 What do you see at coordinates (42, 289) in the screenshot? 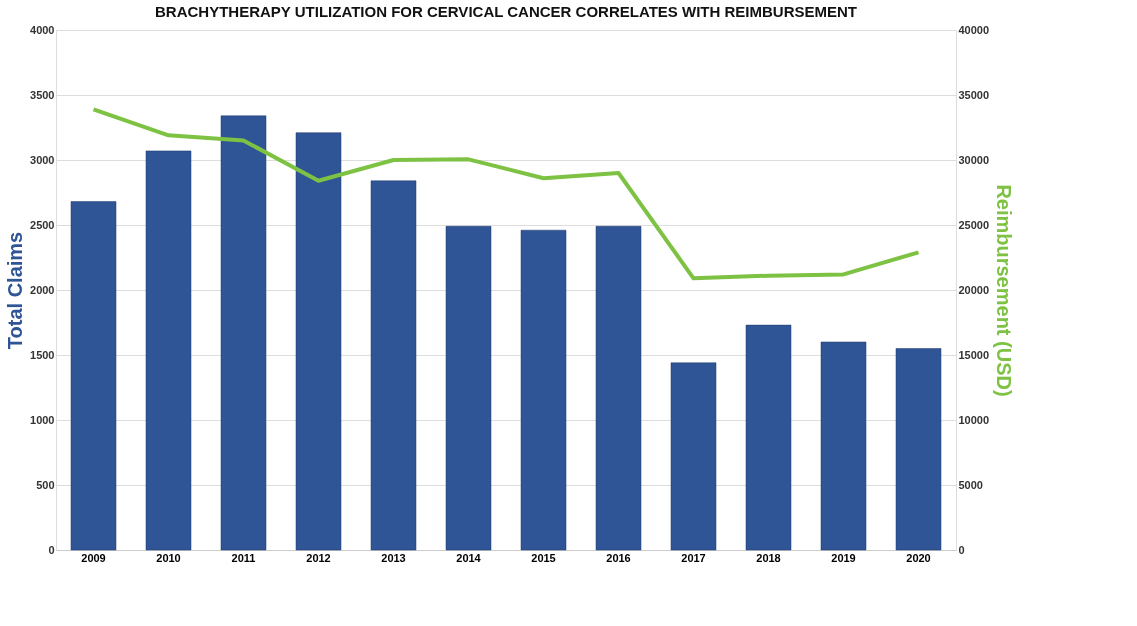
I see `y-tick-label: 2000` at bounding box center [42, 289].